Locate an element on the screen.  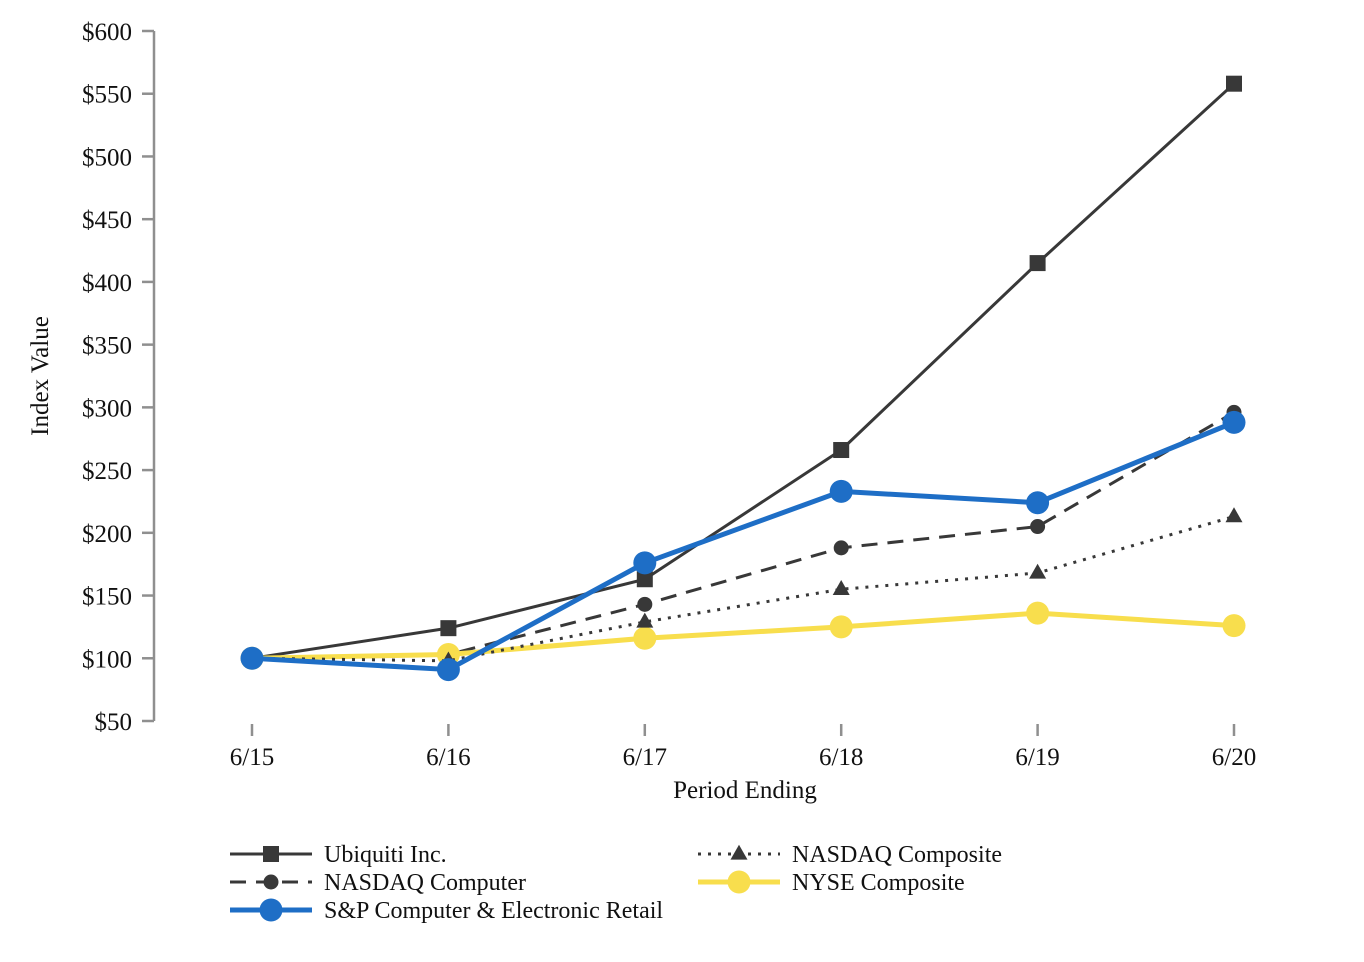
y-axis-tick-label: $450 is located at coordinates (107, 220).